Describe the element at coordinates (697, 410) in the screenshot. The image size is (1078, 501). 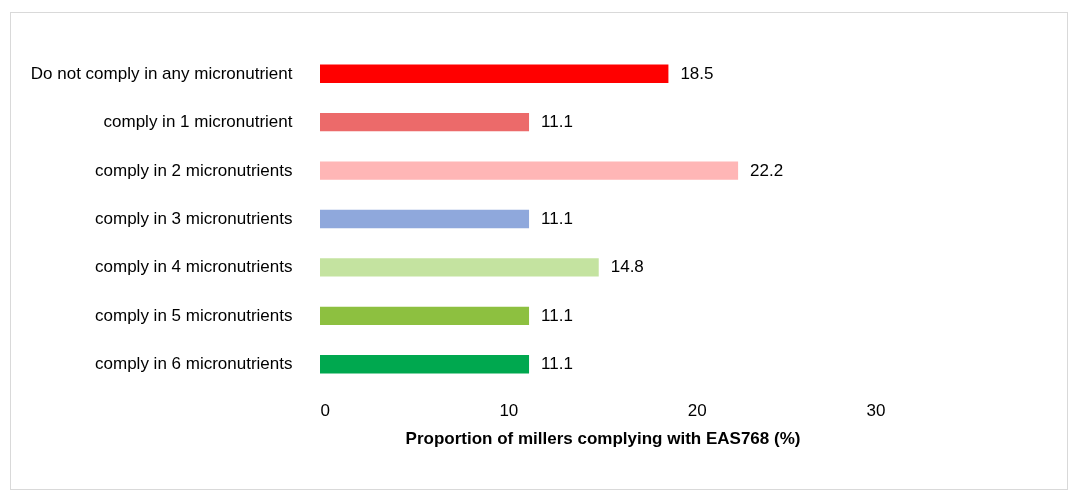
I see `x-tick-label: 20` at that location.